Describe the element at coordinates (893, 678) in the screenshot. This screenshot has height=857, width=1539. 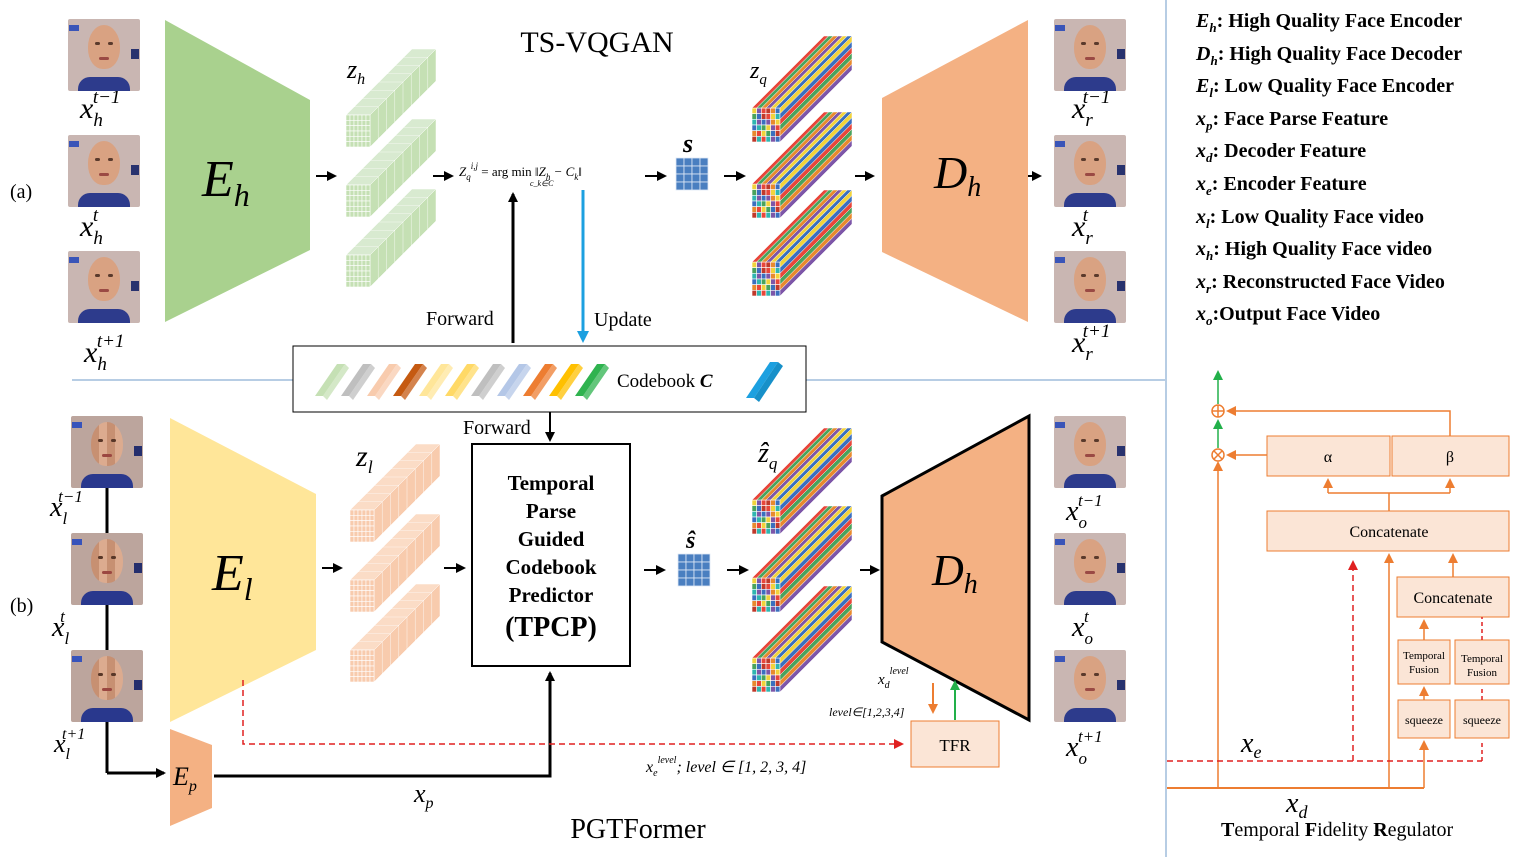
I see `xd-level-label: xdlevel` at that location.